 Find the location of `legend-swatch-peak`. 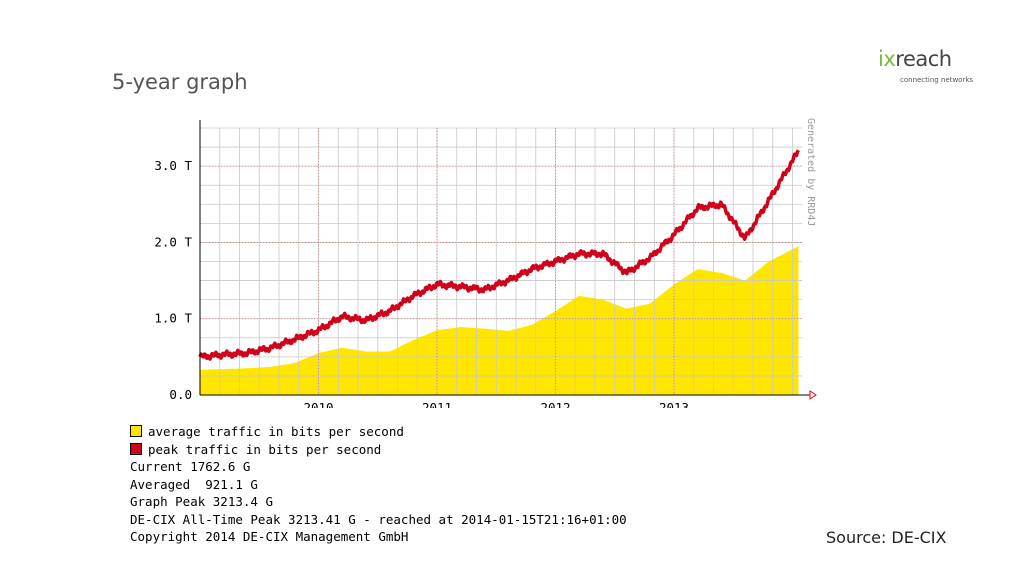

legend-swatch-peak is located at coordinates (136, 449).